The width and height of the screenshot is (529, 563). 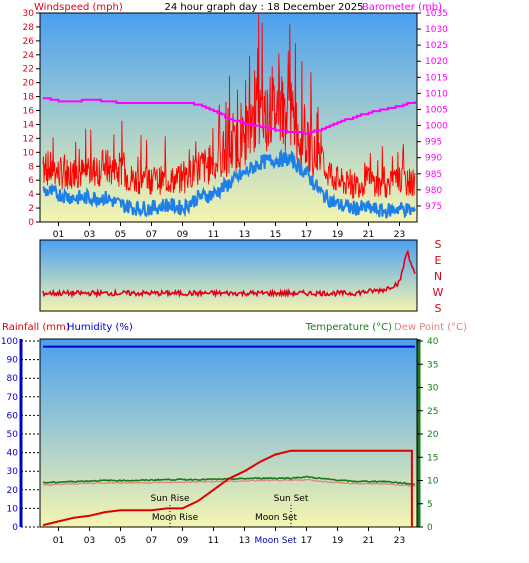 What do you see at coordinates (430, 327) in the screenshot?
I see `dewpoint-axis-label: Dew Point (°C)` at bounding box center [430, 327].